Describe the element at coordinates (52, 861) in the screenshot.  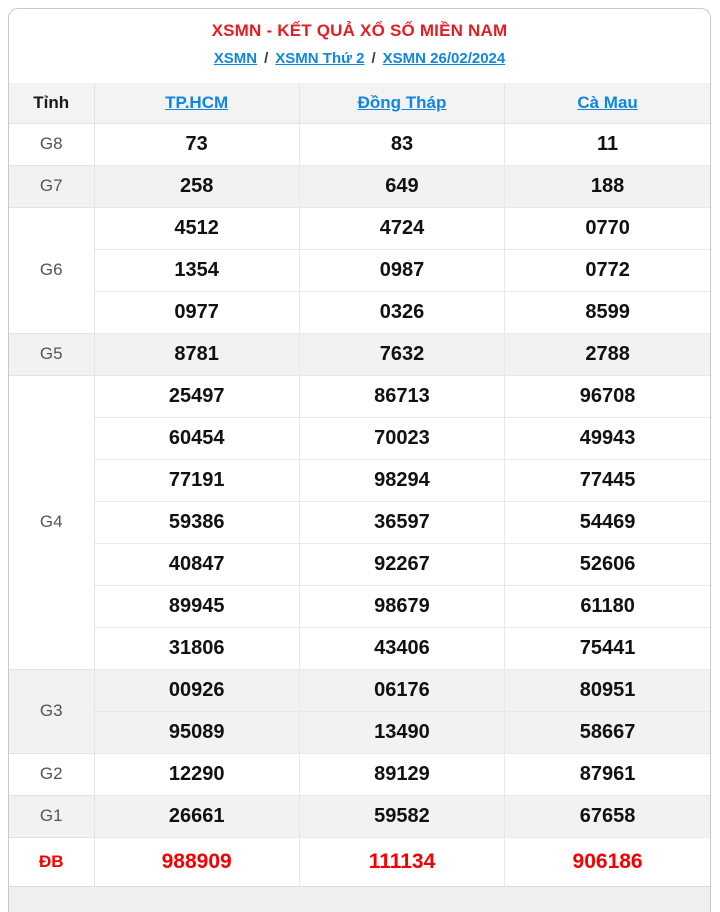
I see `prize-label: ĐB` at that location.